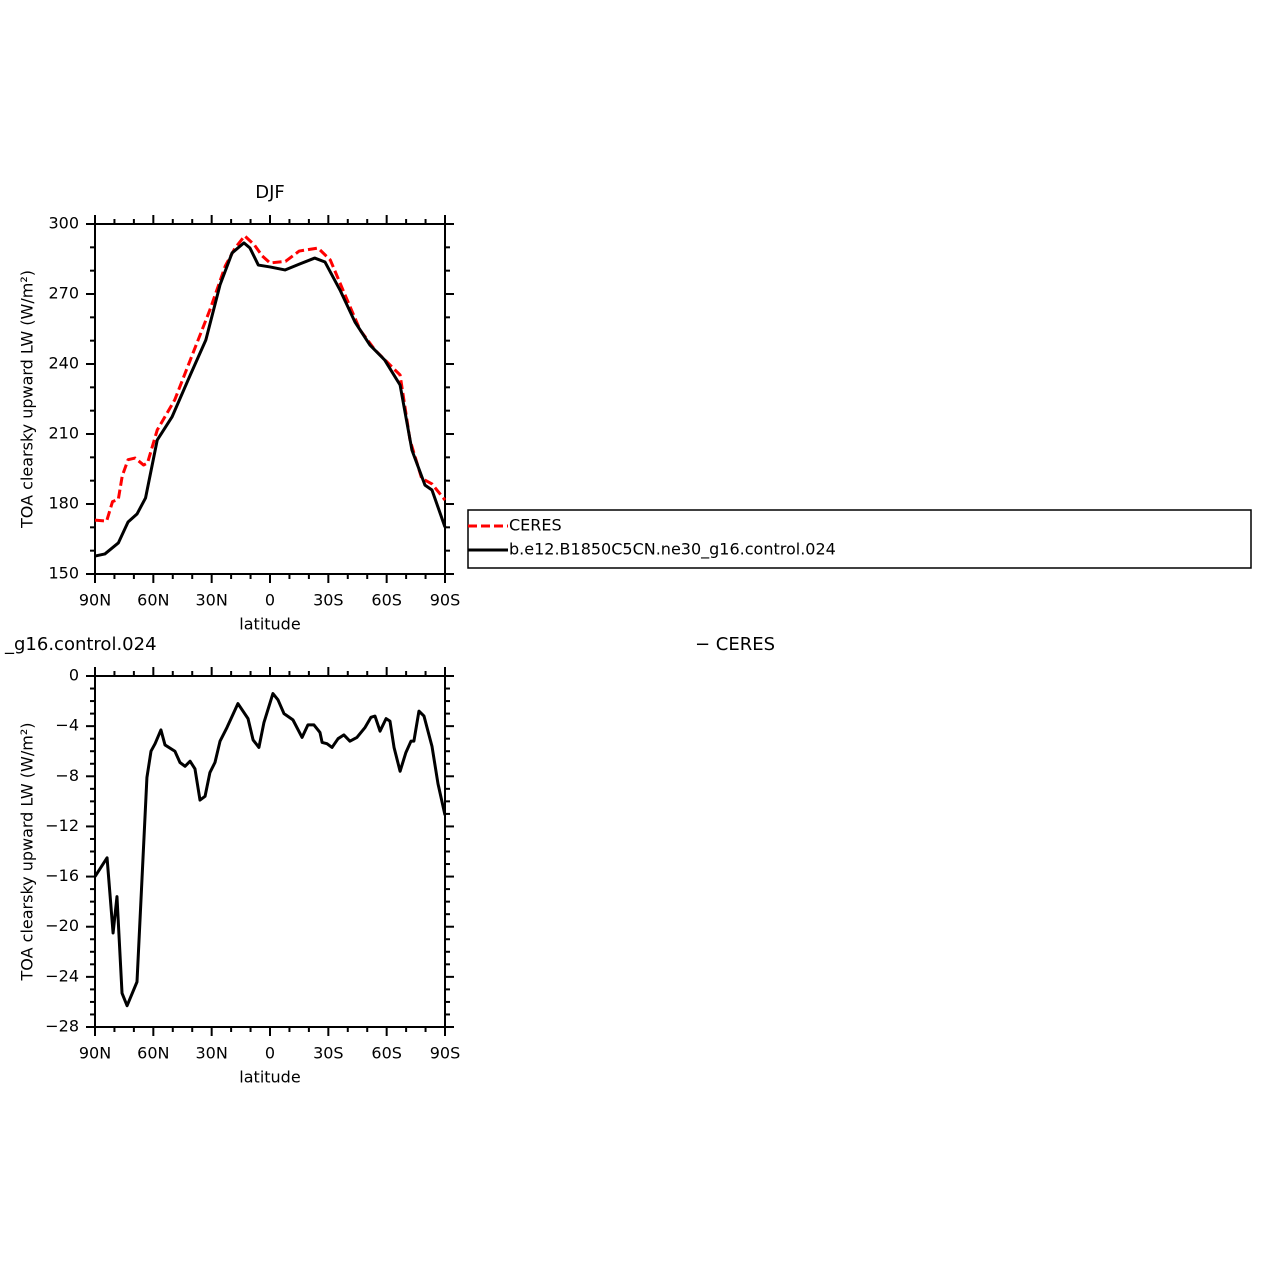 This screenshot has height=1269, width=1270. I want to click on y-tick-label: −12, so click(62, 825).